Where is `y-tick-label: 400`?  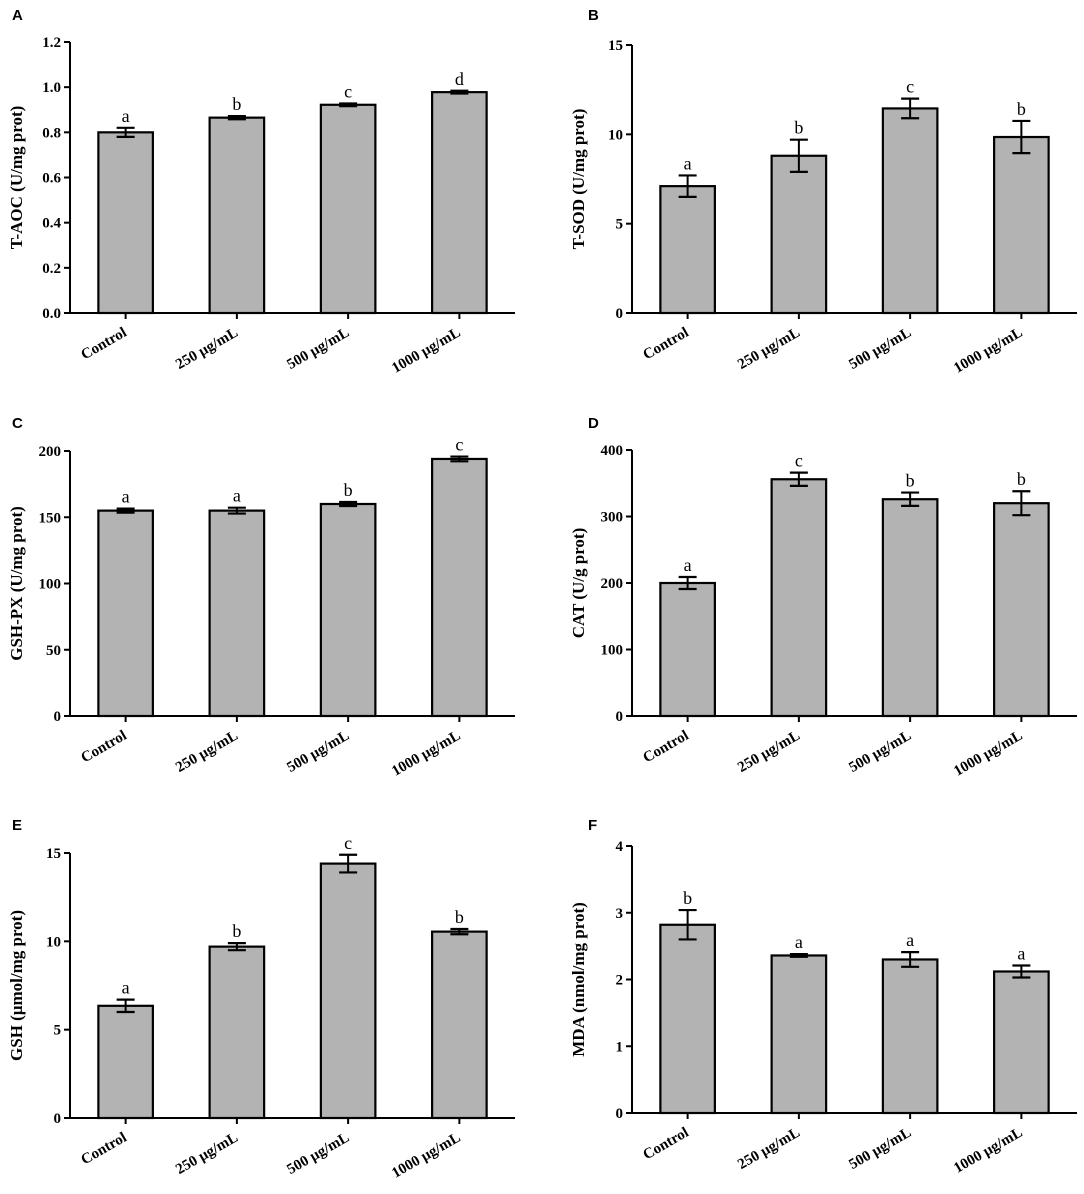 y-tick-label: 400 is located at coordinates (612, 451).